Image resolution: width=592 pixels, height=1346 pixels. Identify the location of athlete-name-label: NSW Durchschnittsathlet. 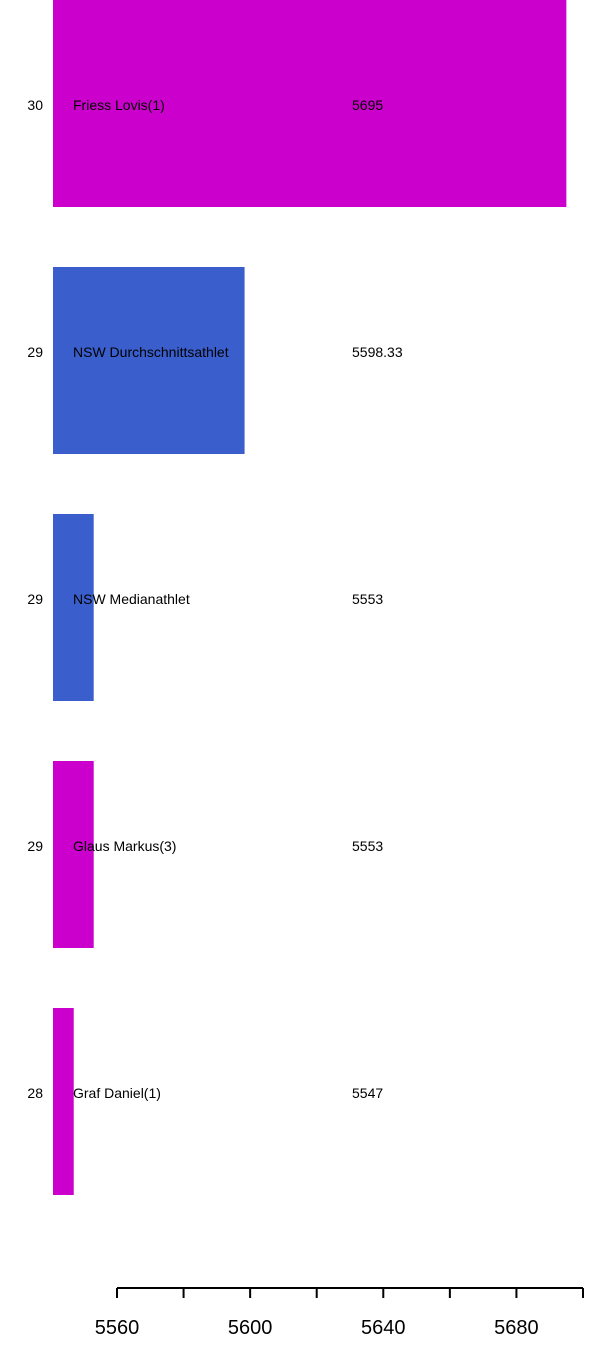
(151, 352).